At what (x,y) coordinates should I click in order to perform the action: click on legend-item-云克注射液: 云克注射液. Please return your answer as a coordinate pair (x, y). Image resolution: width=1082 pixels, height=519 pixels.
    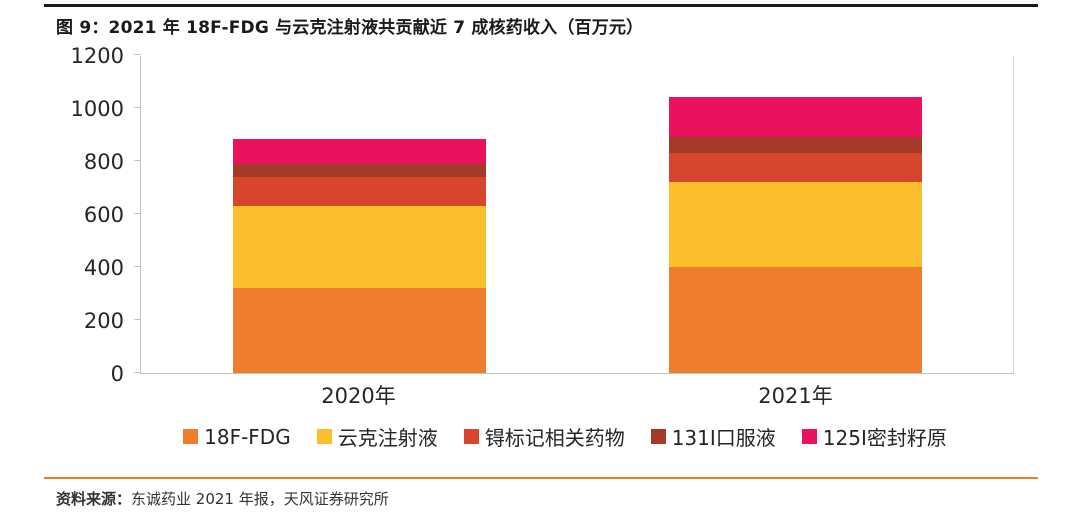
    Looking at the image, I should click on (377, 436).